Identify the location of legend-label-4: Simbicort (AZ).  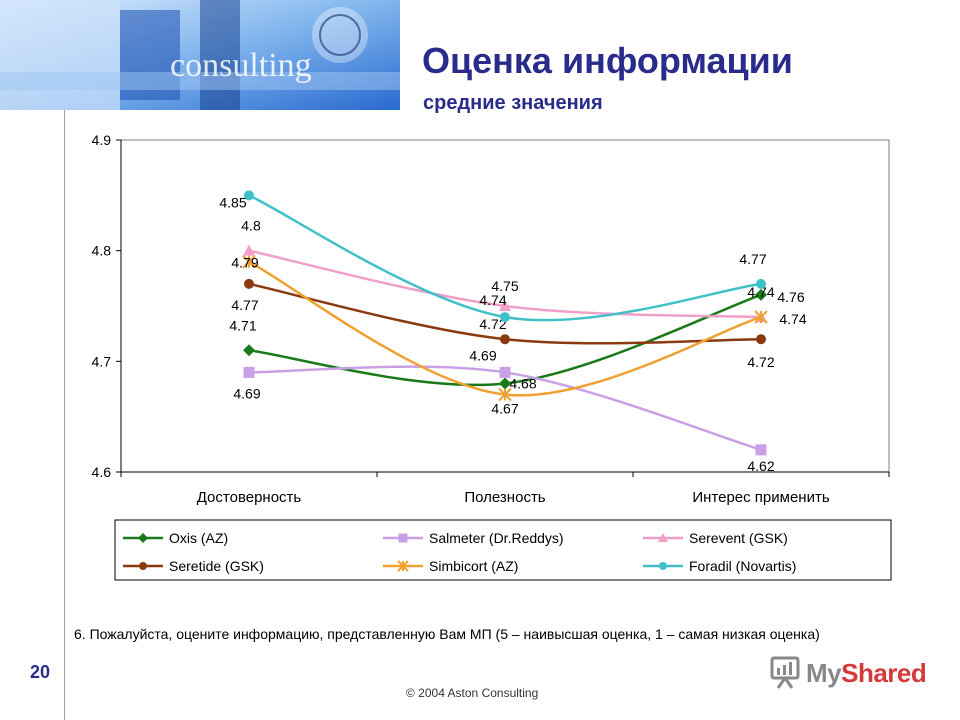
(473, 566).